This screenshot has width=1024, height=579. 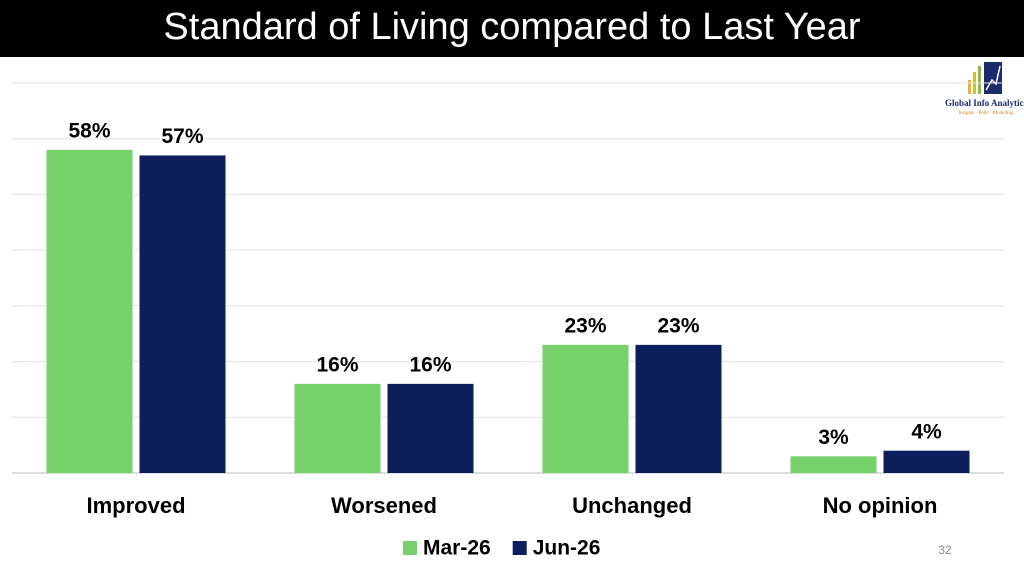 I want to click on logo-tagline: Insights · Polls · Modelling, so click(x=986, y=113).